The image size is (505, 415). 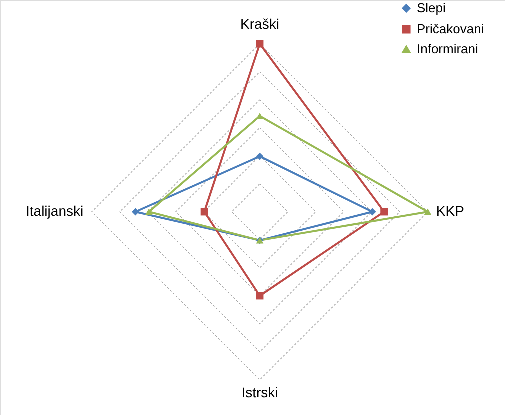 I want to click on spoke-label: Kraški, so click(x=260, y=24).